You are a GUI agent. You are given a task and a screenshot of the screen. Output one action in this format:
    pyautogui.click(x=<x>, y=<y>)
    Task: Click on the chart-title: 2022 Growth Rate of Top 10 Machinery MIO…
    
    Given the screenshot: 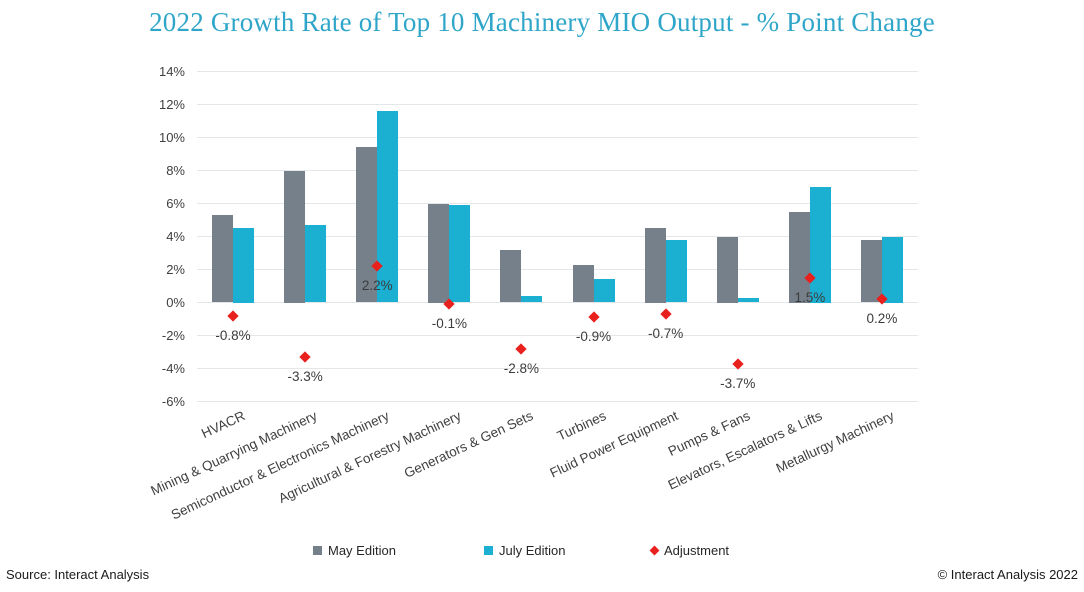 What is the action you would take?
    pyautogui.click(x=542, y=22)
    